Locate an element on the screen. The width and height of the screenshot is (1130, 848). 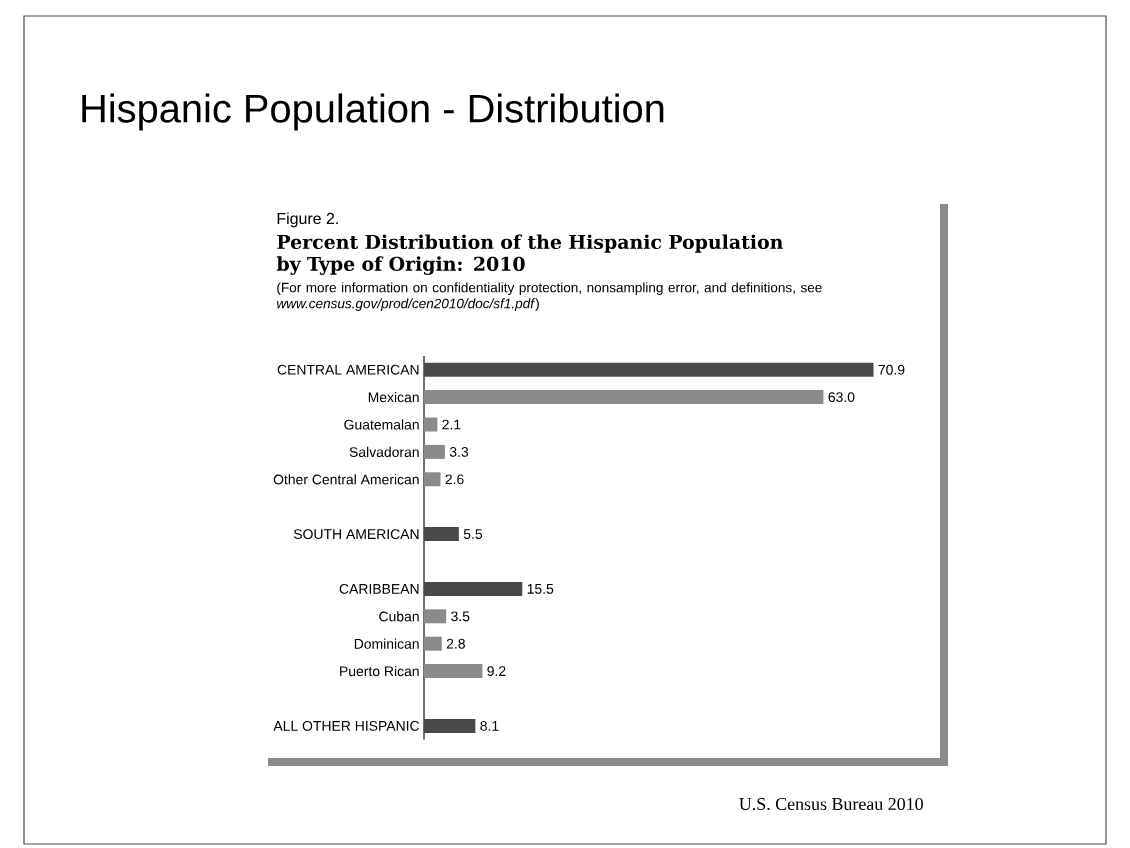
text: U.S. Census Bureau 2010 is located at coordinates (831, 804).